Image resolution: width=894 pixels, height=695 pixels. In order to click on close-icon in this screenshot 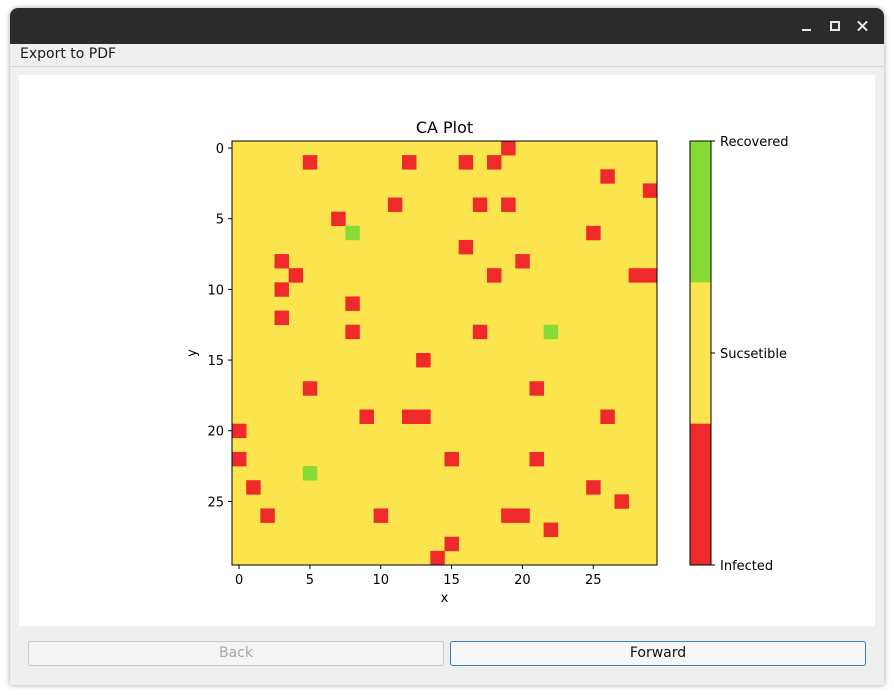, I will do `click(863, 26)`.